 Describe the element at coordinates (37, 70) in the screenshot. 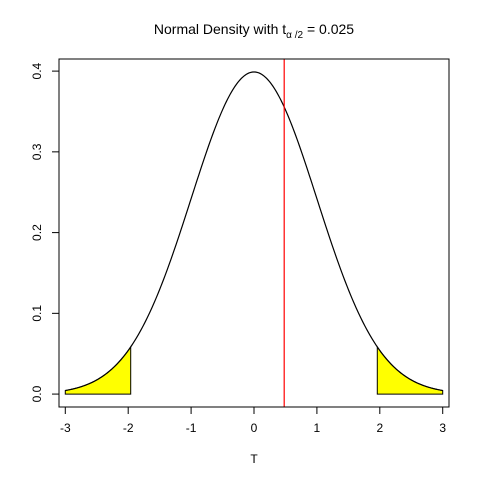

I see `y-tick-label: 0.4` at that location.